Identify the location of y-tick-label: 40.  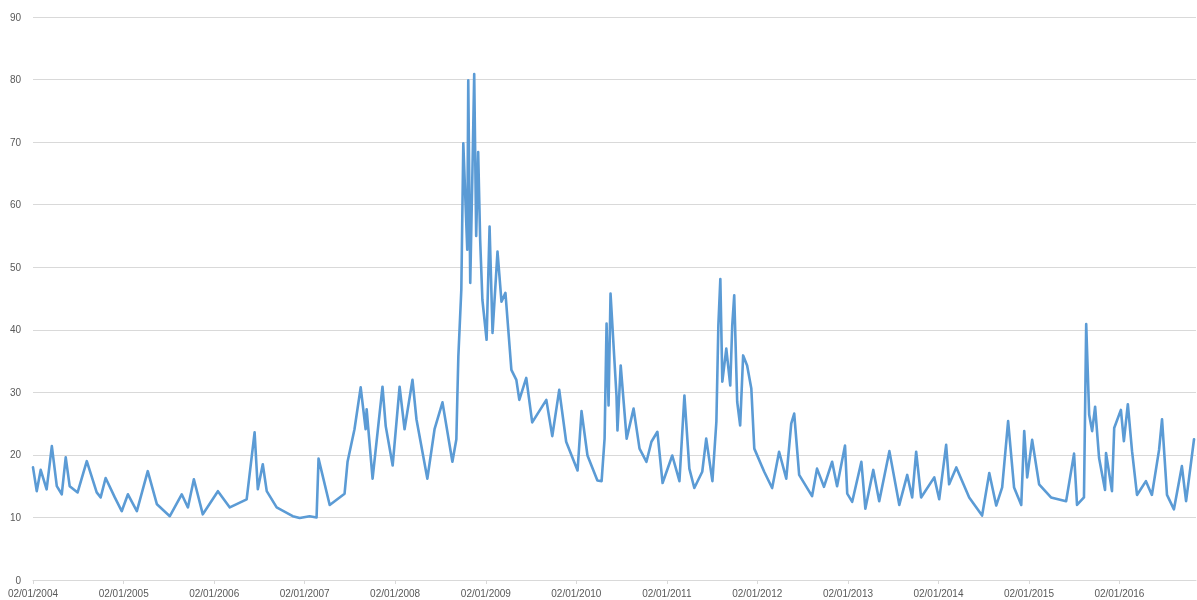
(15, 330).